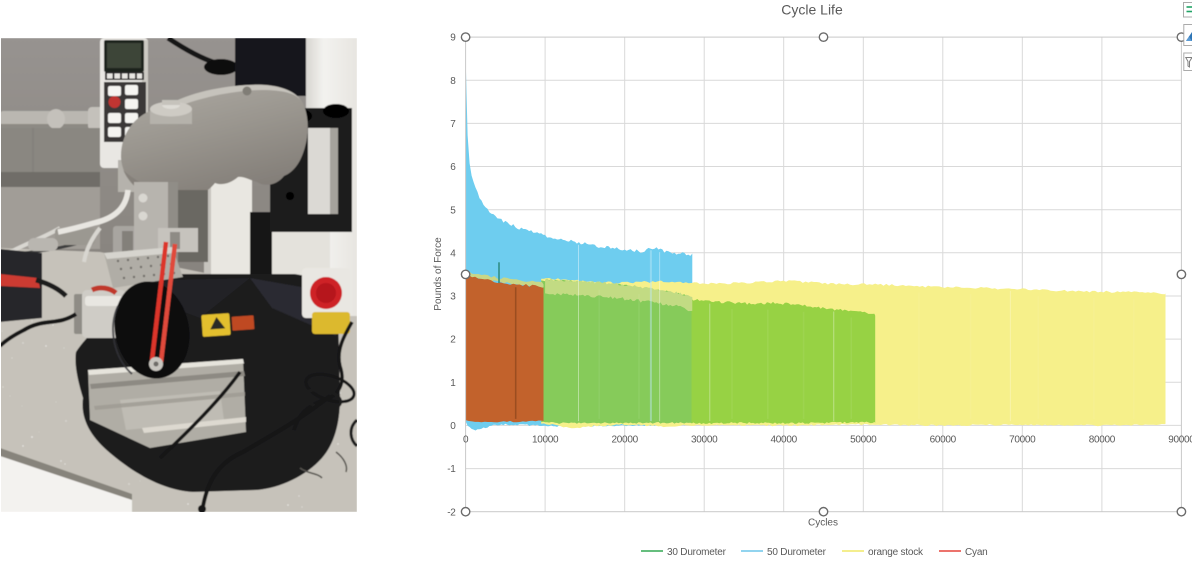 The image size is (1192, 566). Describe the element at coordinates (545, 440) in the screenshot. I see `svg-text: 10000` at that location.